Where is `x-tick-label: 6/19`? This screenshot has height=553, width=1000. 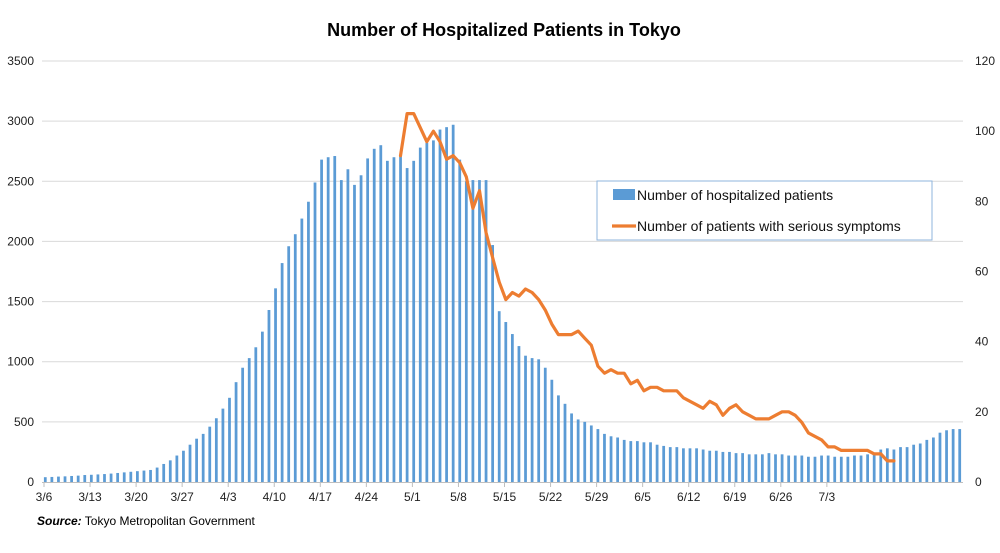
x-tick-label: 6/19 is located at coordinates (735, 497).